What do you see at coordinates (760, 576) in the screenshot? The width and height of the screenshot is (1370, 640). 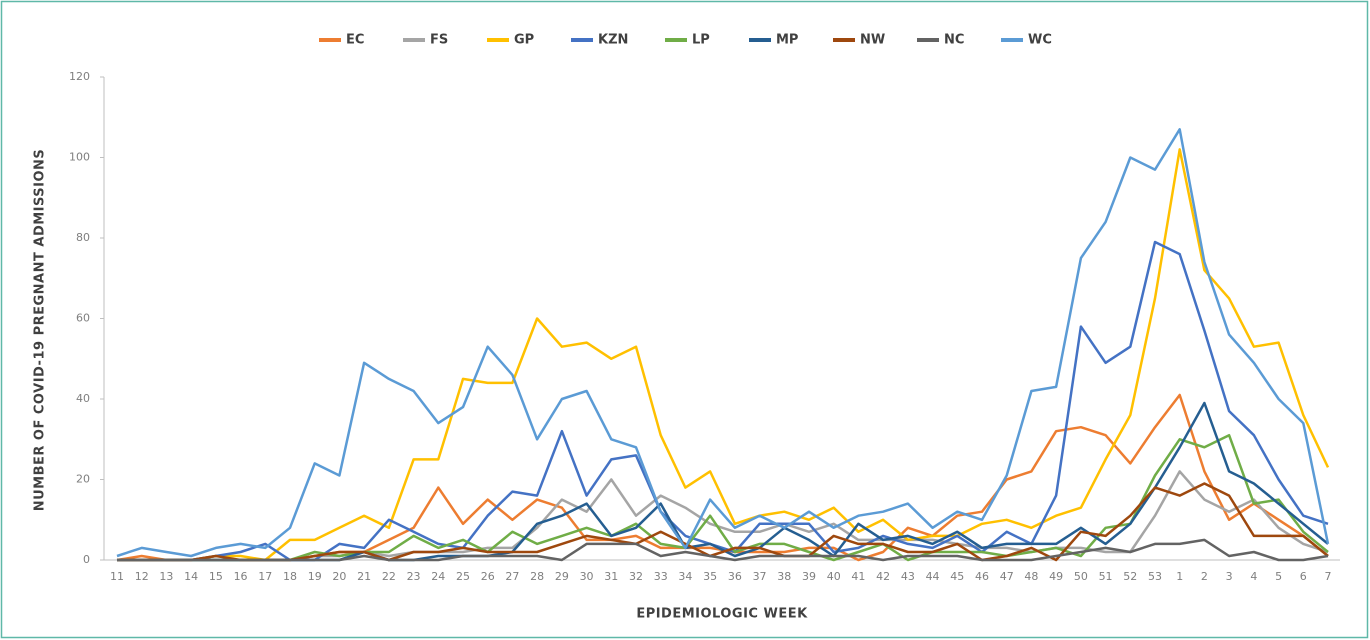 I see `x-tick-label: 37` at bounding box center [760, 576].